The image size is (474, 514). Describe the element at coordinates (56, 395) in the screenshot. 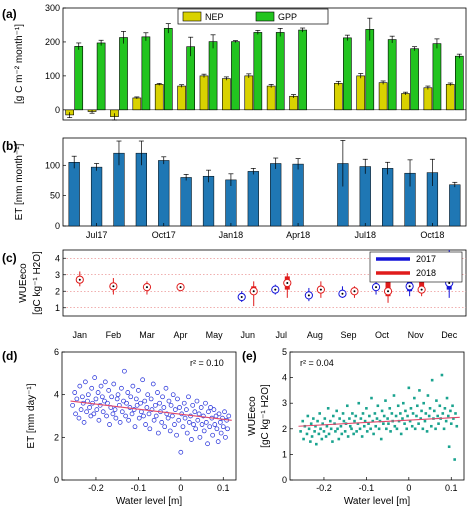

I see `y-tick-label: 4` at that location.